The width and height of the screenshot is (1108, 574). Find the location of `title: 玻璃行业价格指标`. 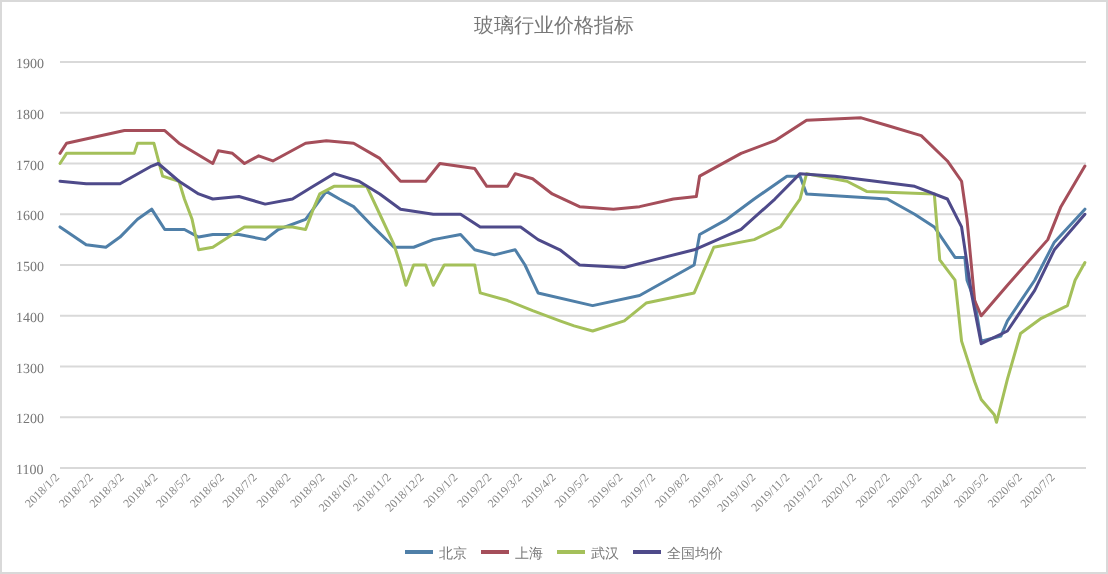

title: 玻璃行业价格指标 is located at coordinates (554, 27).